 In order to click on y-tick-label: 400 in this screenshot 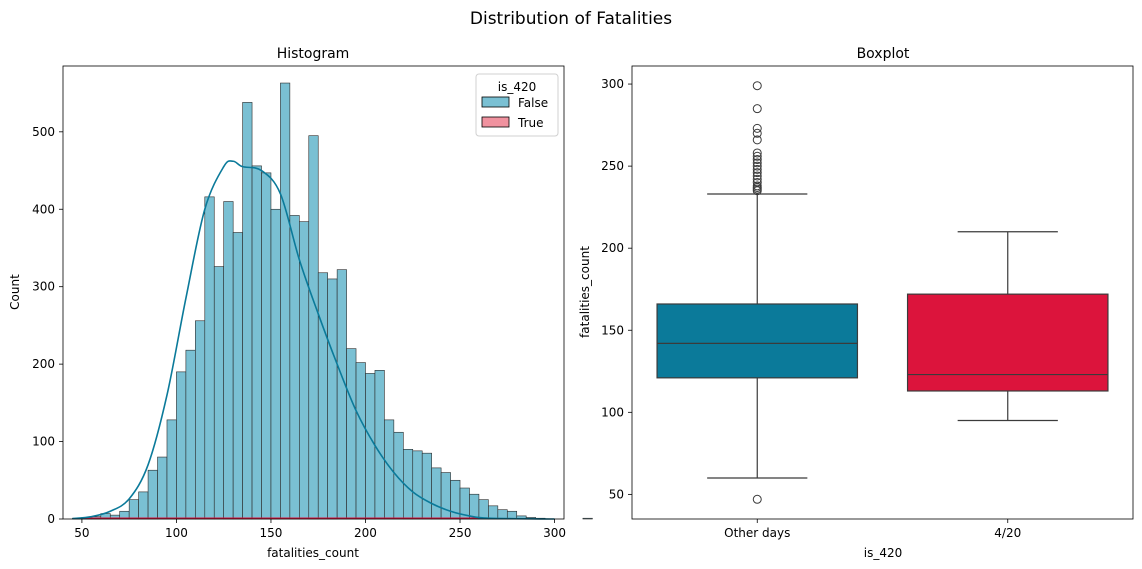, I will do `click(43, 209)`.